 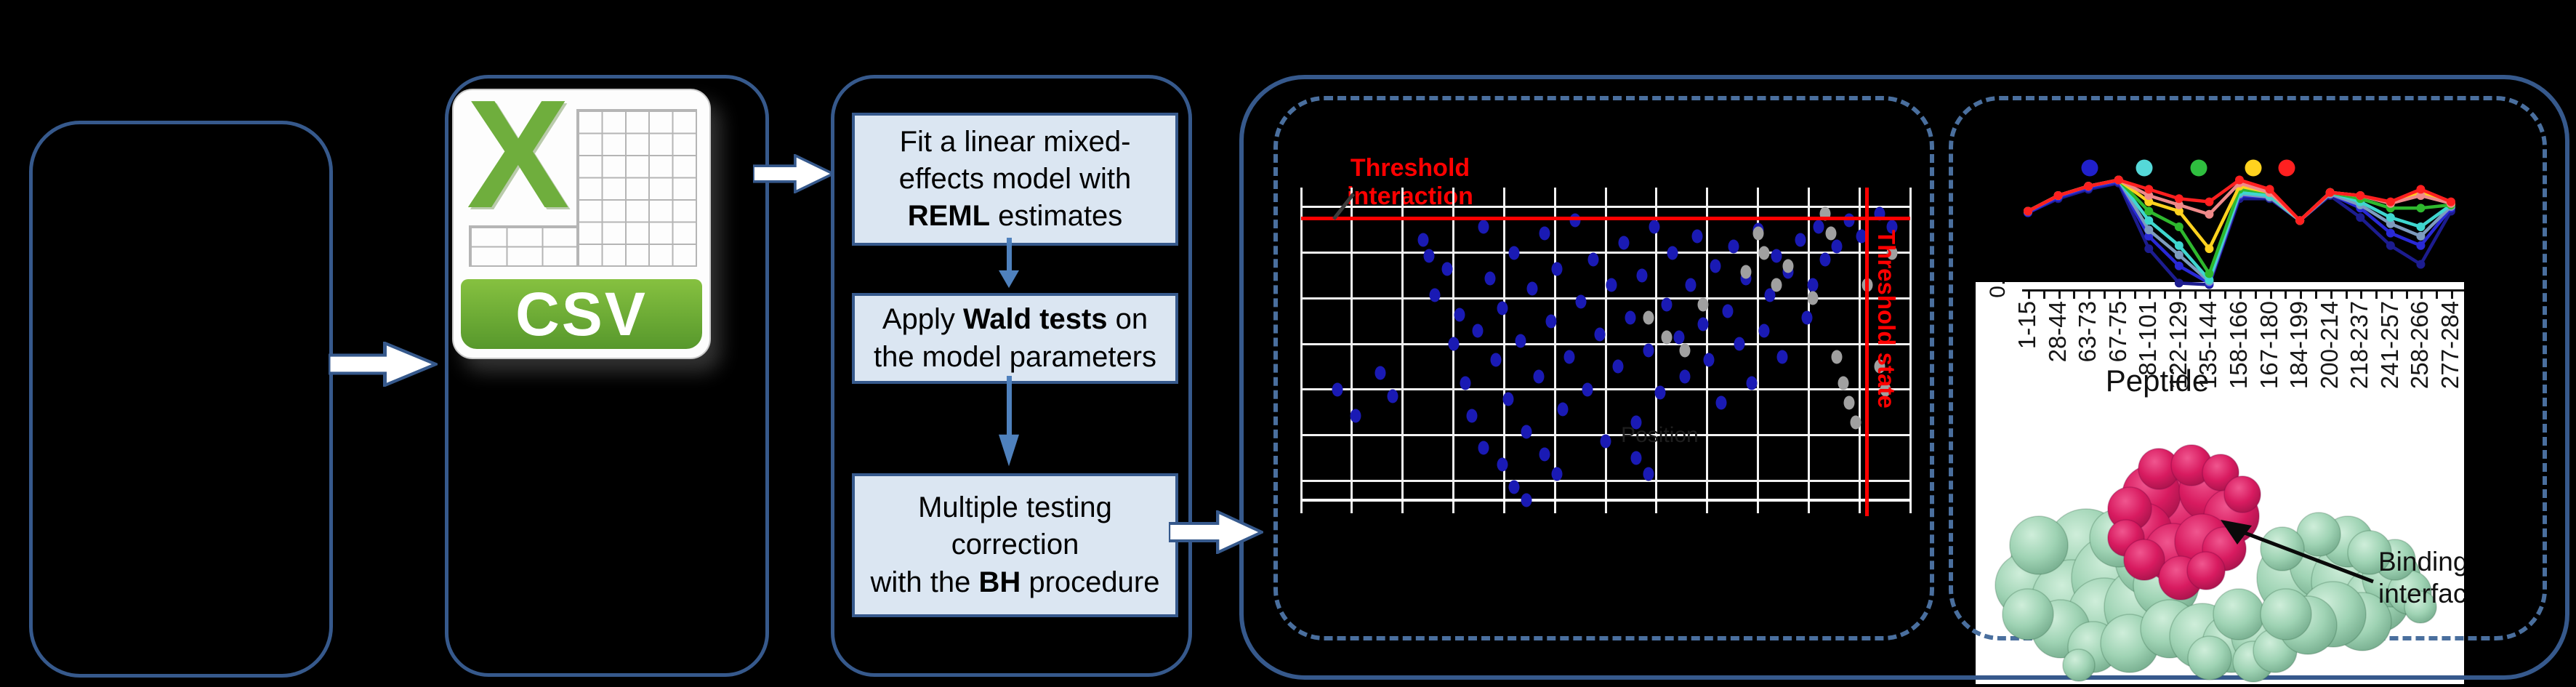 What do you see at coordinates (1886, 319) in the screenshot?
I see `threshold-state-label: Threshold state` at bounding box center [1886, 319].